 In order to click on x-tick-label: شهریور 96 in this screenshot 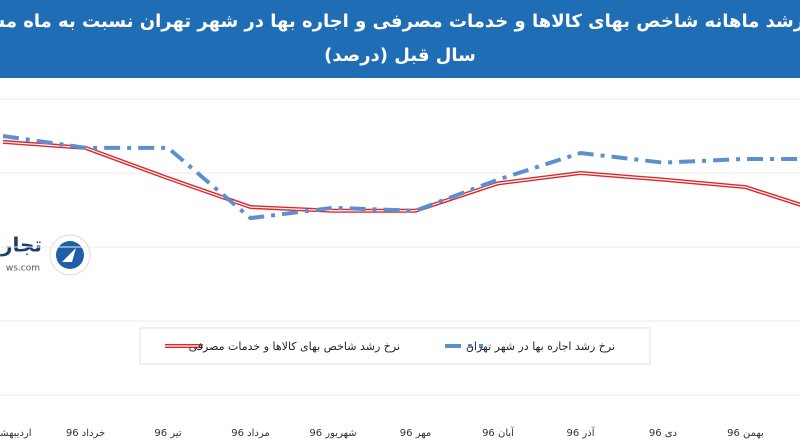, I will do `click(332, 433)`.